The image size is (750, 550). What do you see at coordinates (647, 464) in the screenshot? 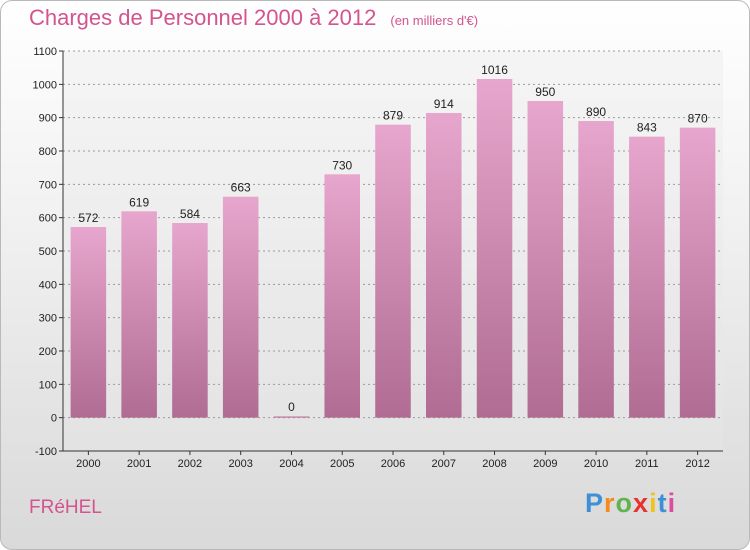
I see `x-tick-label-2011: 2011` at bounding box center [647, 464].